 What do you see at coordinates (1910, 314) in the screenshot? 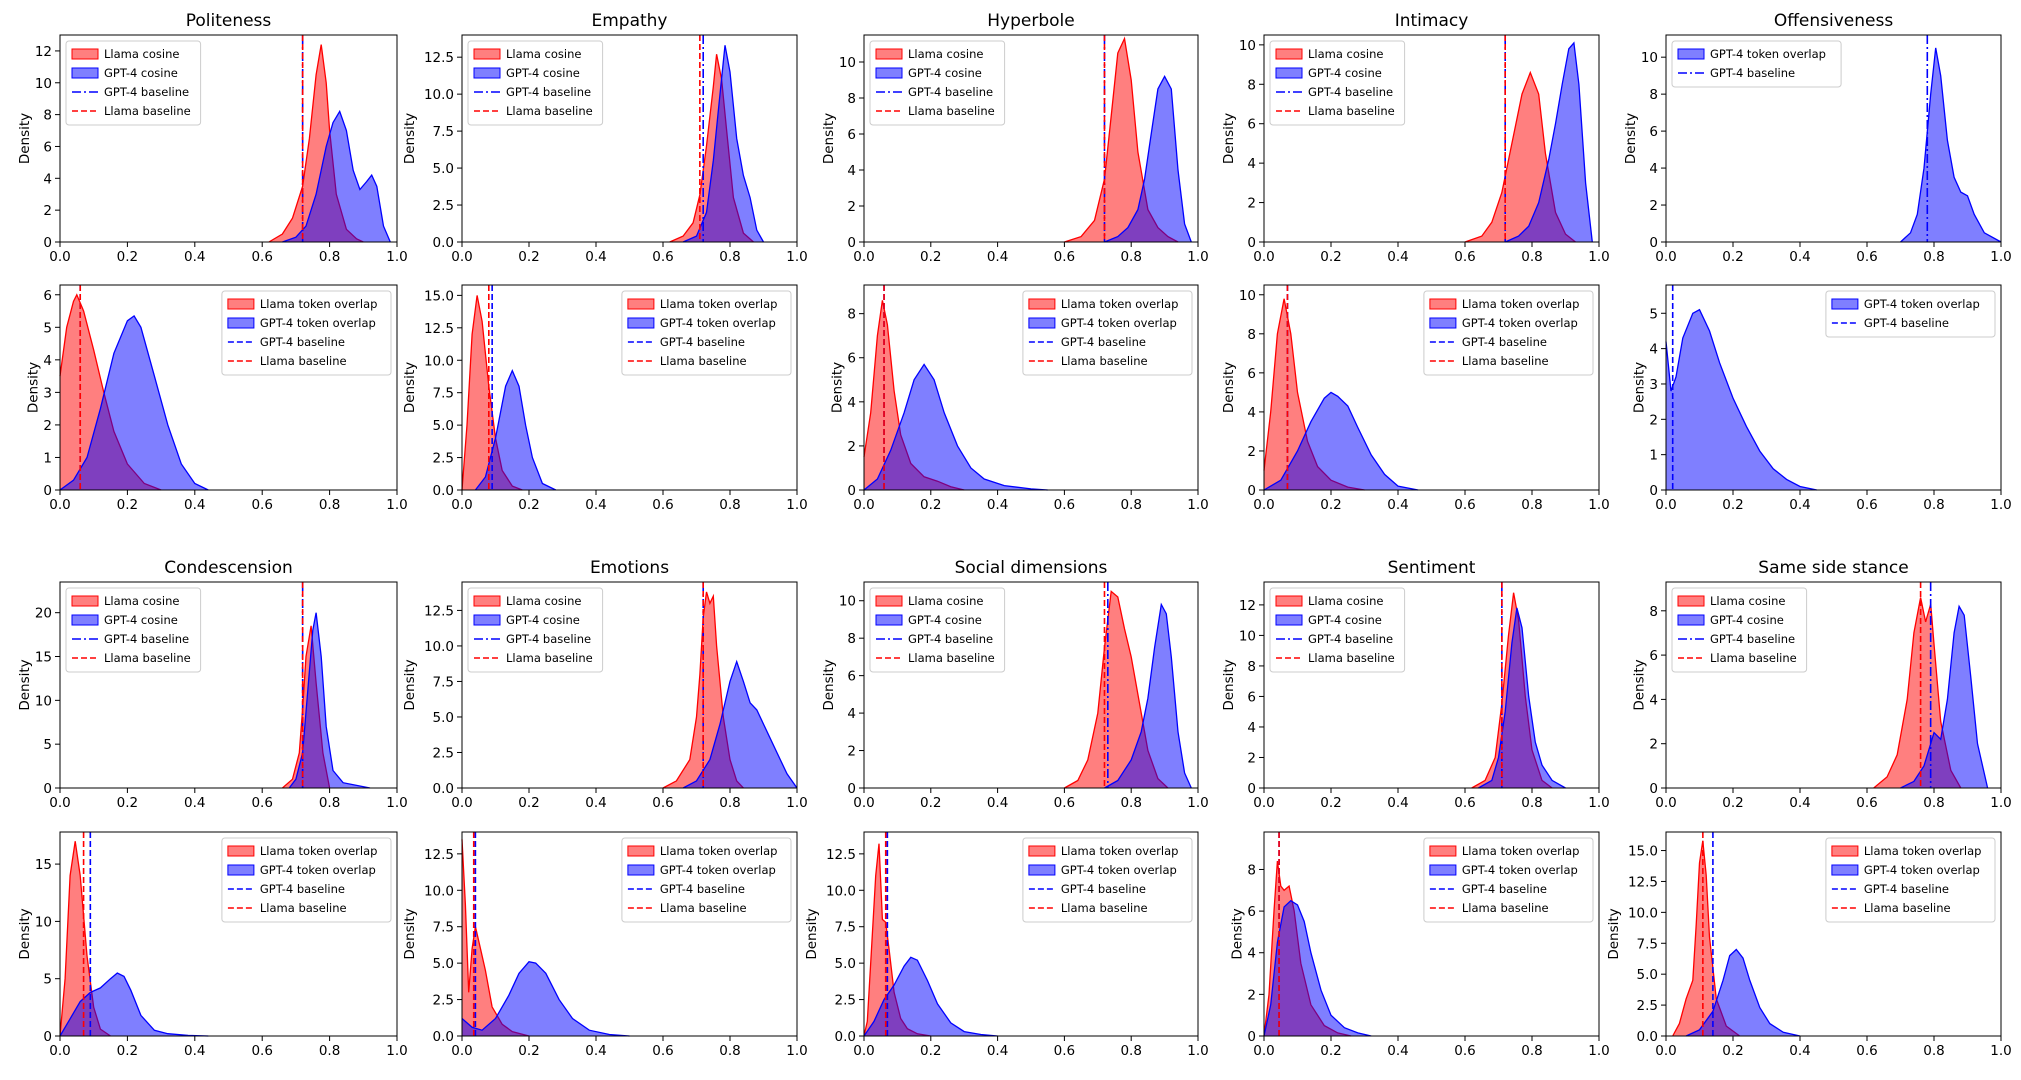
I see `legend: GPT-4 token overlap GPT-4 baseline` at bounding box center [1910, 314].